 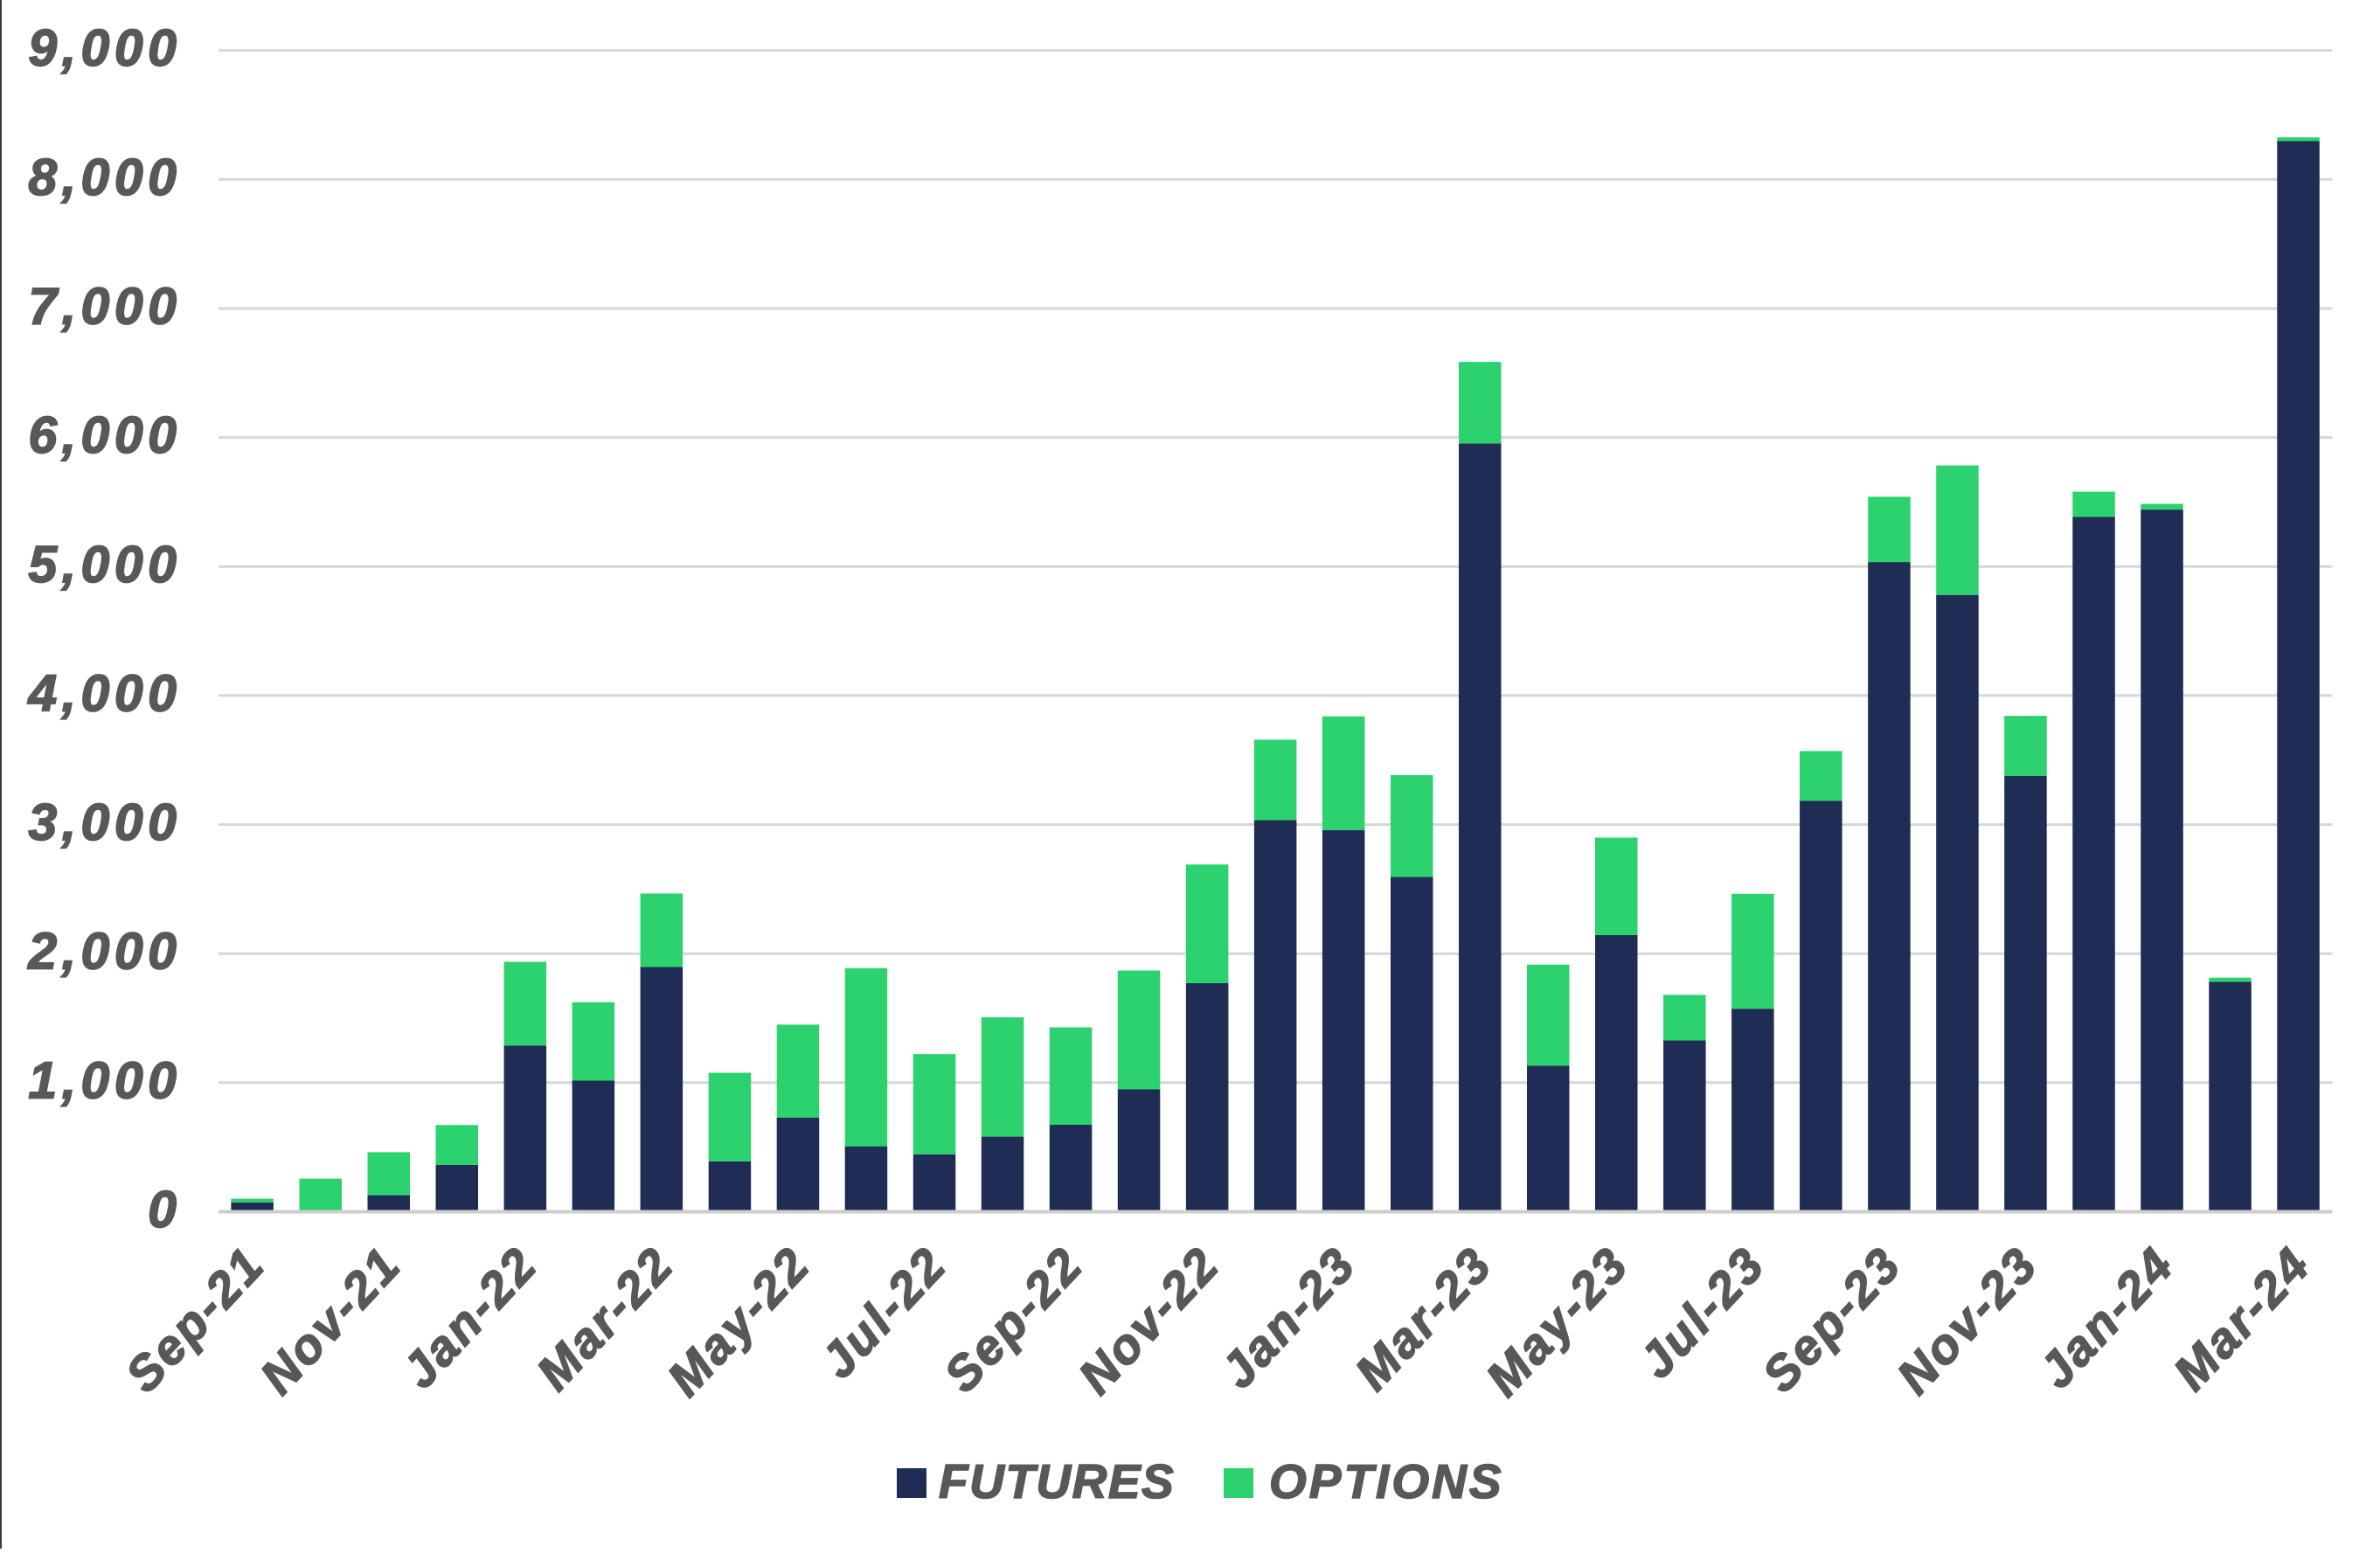 What do you see at coordinates (104, 564) in the screenshot?
I see `svg-text: 5,000` at bounding box center [104, 564].